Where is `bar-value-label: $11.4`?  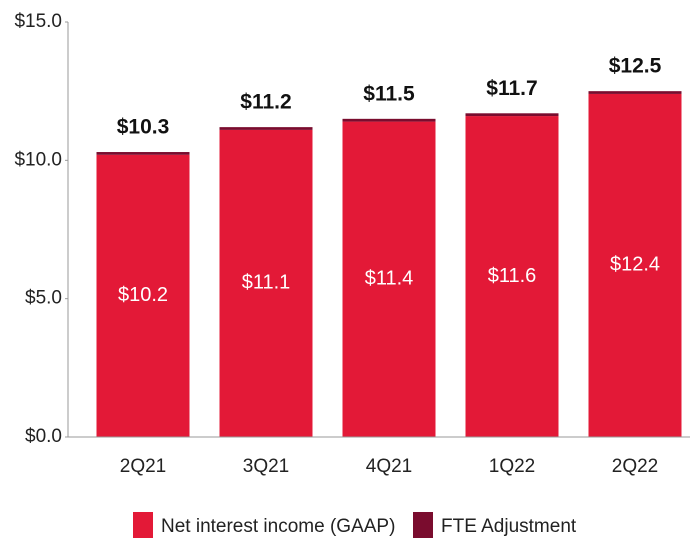 bar-value-label: $11.4 is located at coordinates (389, 279).